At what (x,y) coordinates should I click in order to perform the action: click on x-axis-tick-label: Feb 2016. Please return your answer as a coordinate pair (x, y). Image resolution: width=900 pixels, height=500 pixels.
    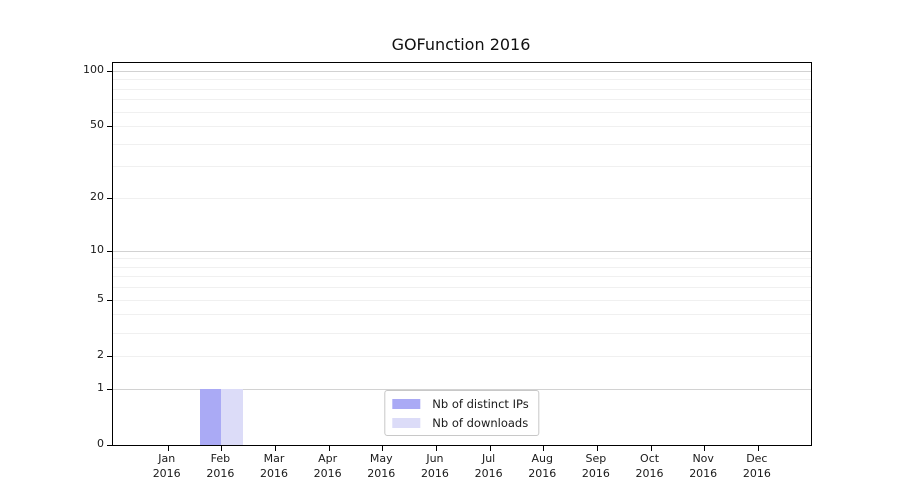
    Looking at the image, I should click on (220, 466).